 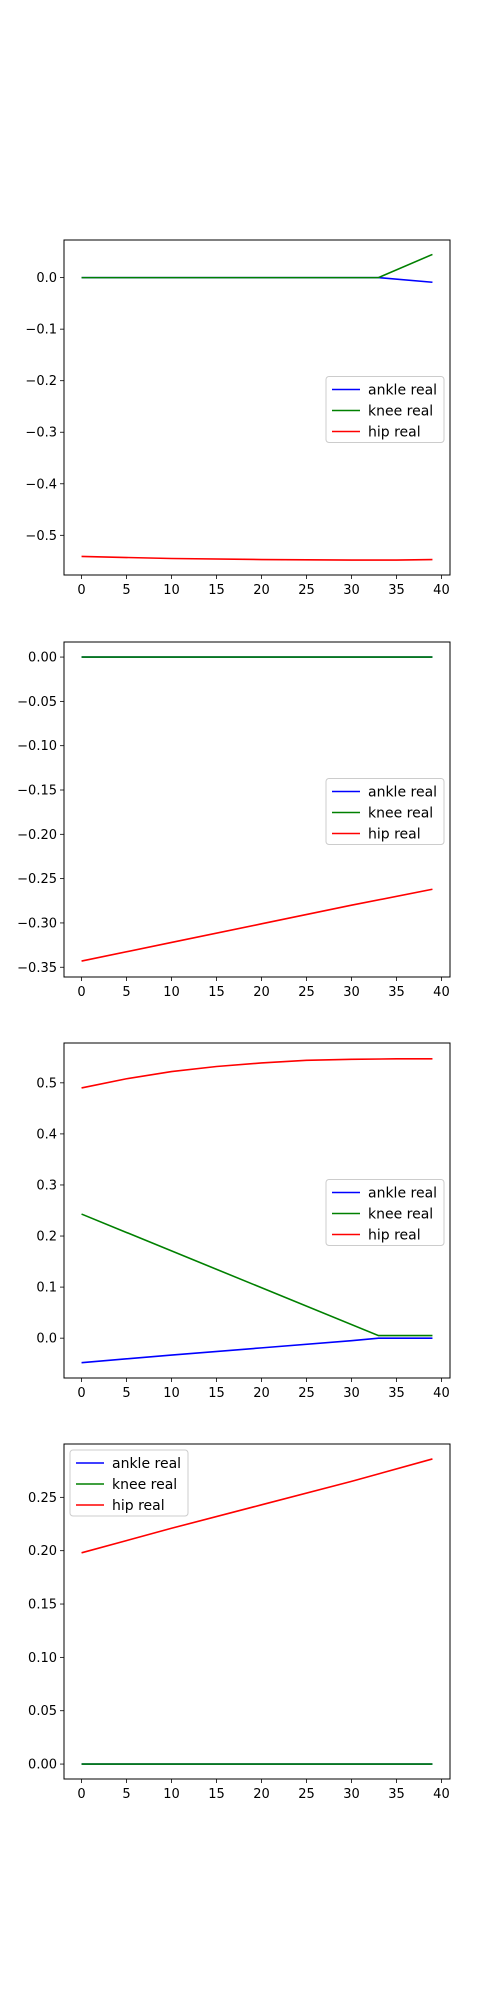 What do you see at coordinates (41, 381) in the screenshot?
I see `y-tick-label: −0.2` at bounding box center [41, 381].